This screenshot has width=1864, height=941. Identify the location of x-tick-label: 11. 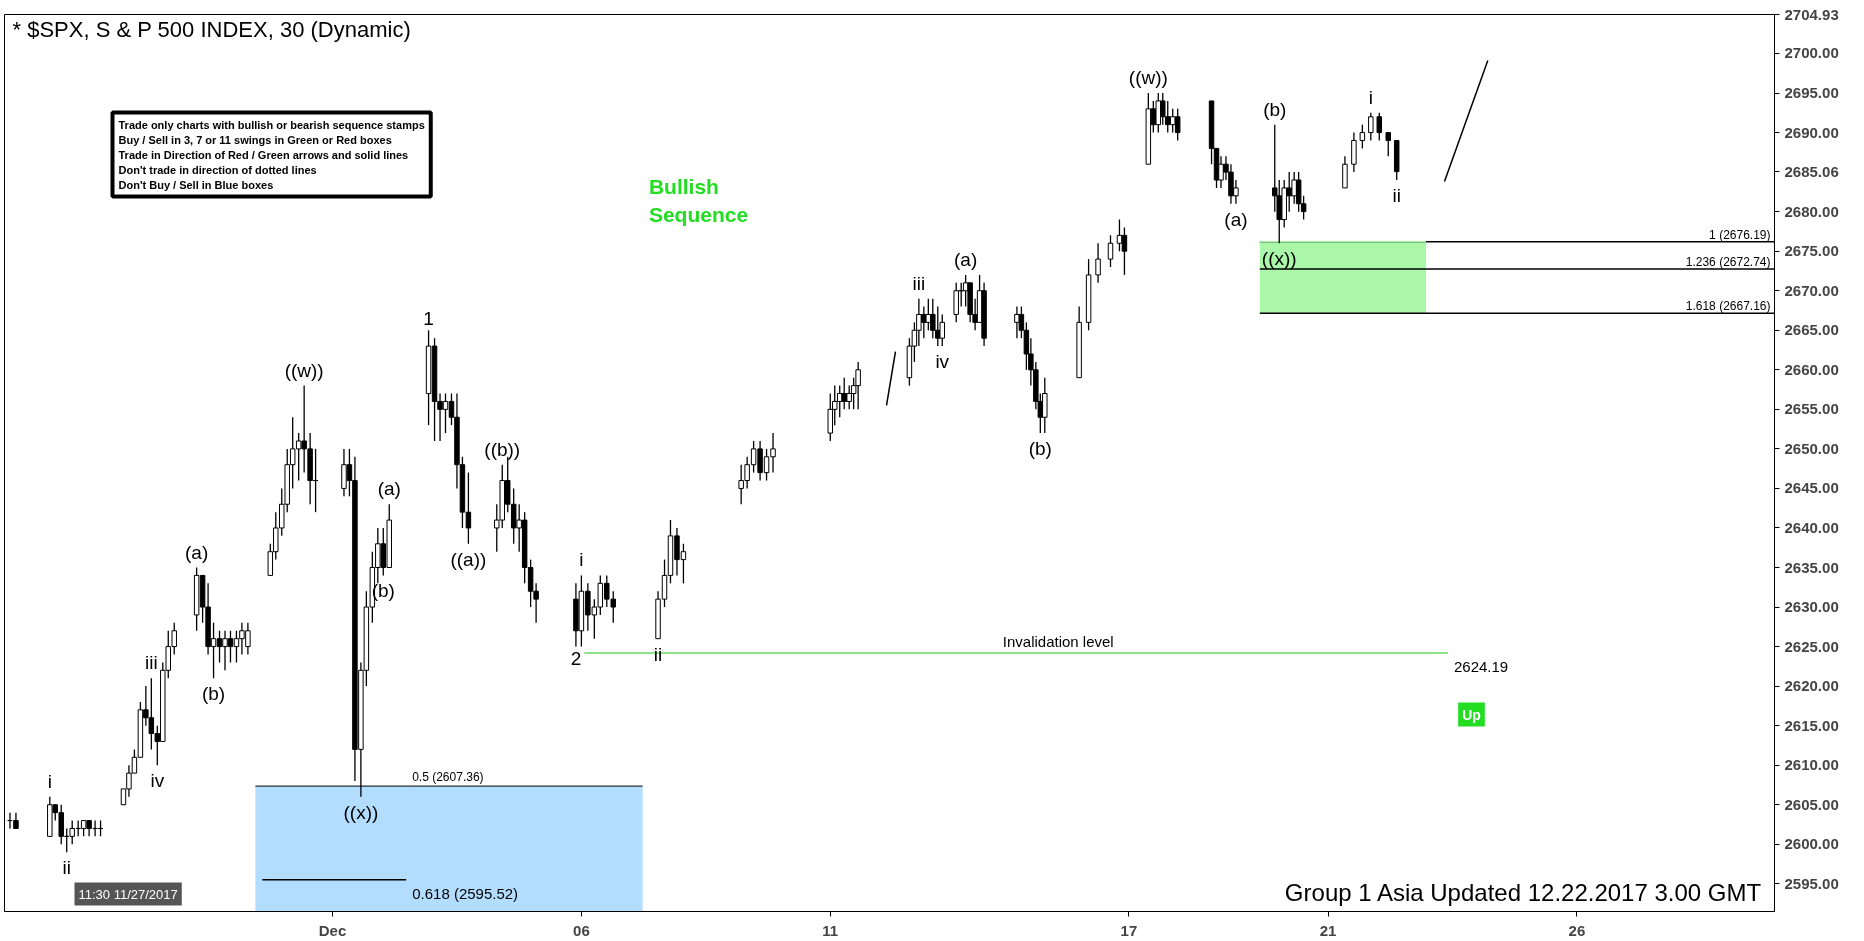
(830, 930).